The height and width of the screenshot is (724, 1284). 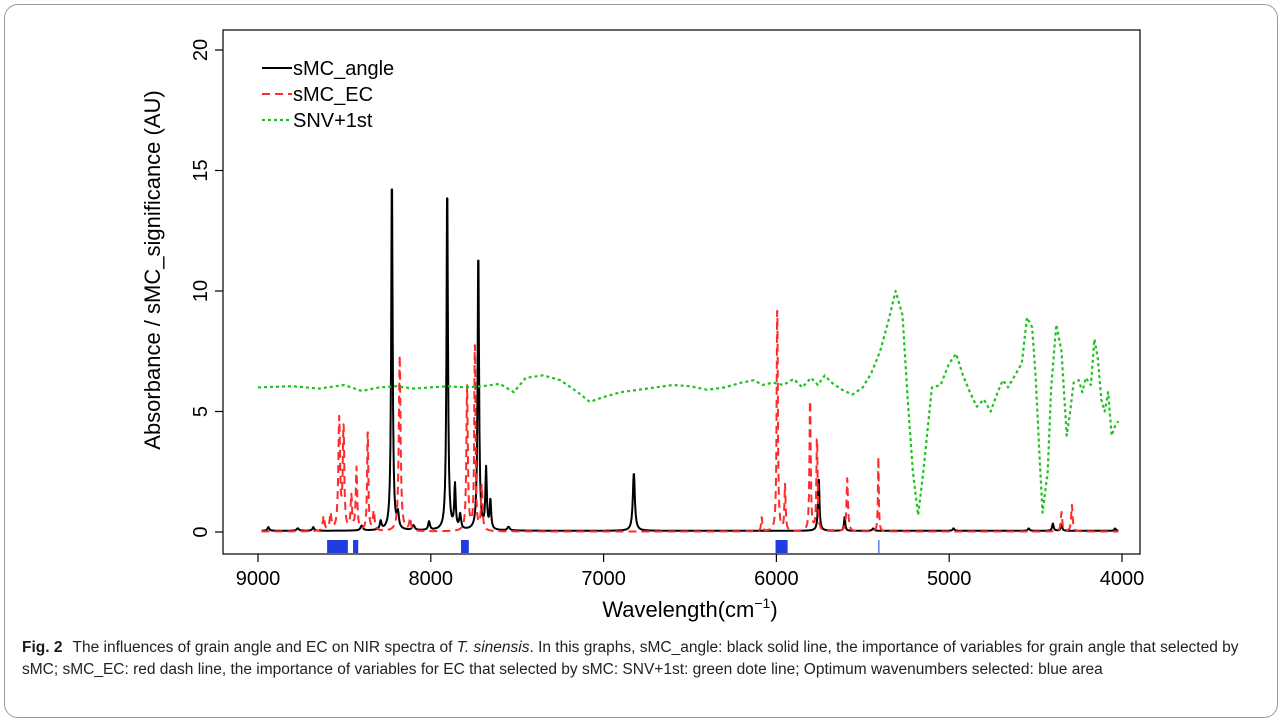 I want to click on caption-species: T. sinensis, so click(x=493, y=647).